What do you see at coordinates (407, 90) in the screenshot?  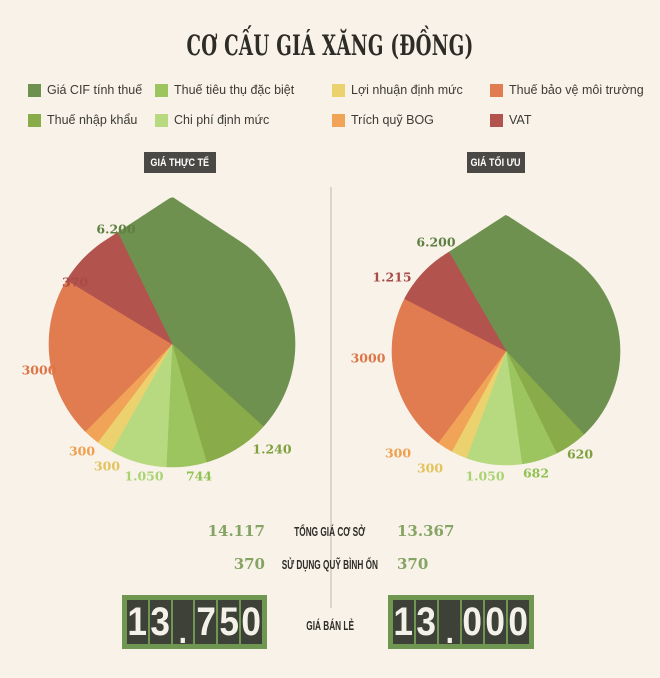 I see `legend-label-loi_nhuan: Lợi nhuận định mức` at bounding box center [407, 90].